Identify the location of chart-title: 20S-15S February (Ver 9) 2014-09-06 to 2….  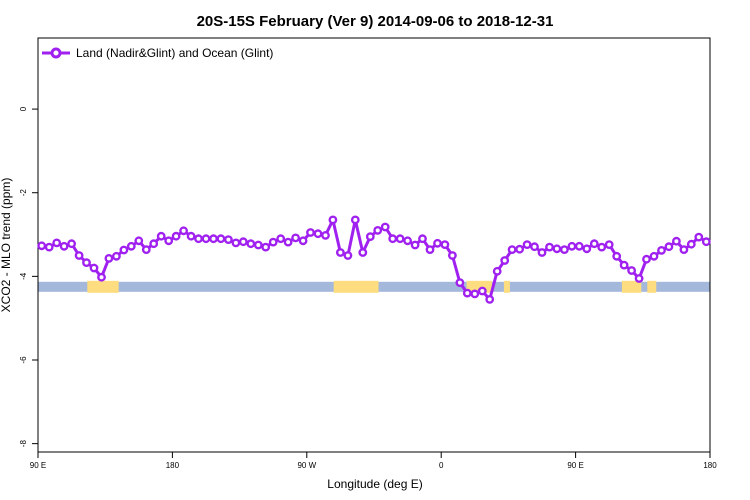
(375, 21).